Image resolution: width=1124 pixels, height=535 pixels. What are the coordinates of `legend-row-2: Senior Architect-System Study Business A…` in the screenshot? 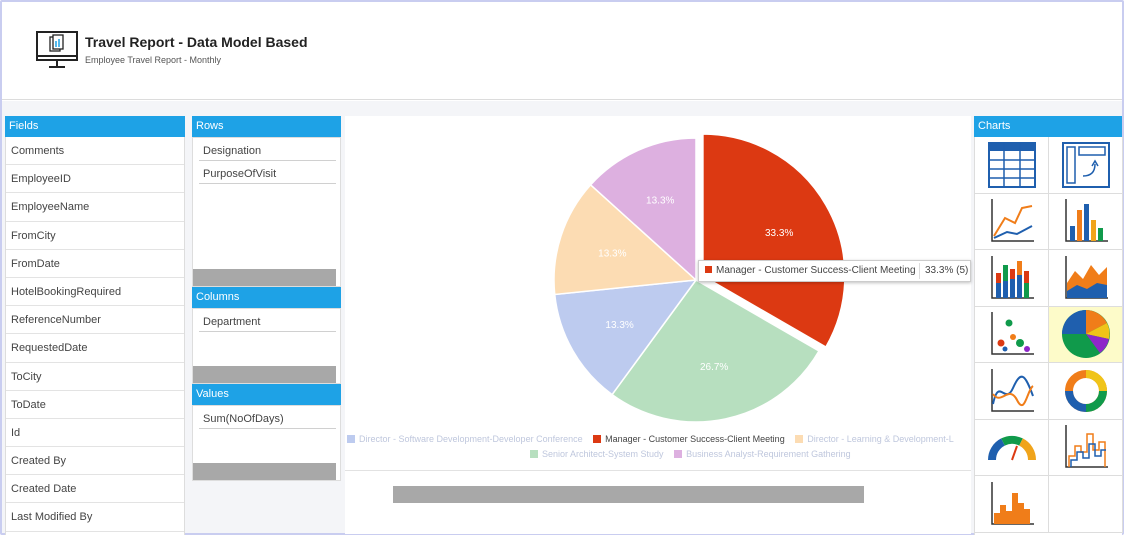 It's located at (730, 454).